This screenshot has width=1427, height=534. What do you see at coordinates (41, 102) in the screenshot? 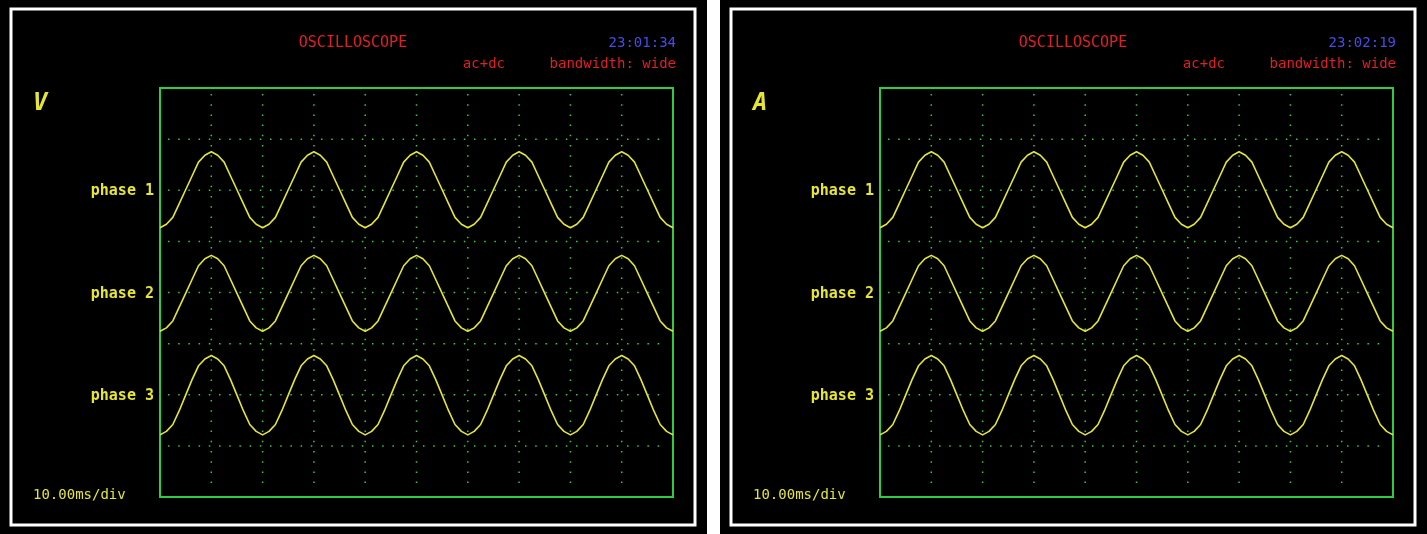
I see `y-axis-title: V` at bounding box center [41, 102].